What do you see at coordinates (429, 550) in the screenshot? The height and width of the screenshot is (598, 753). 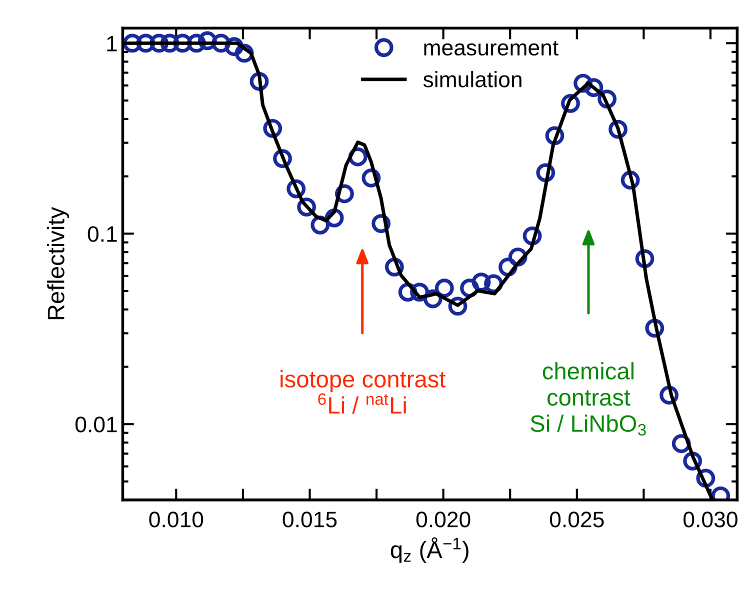 I see `x-axis-title: q$_{z}$ (Å$^{−1}$)` at bounding box center [429, 550].